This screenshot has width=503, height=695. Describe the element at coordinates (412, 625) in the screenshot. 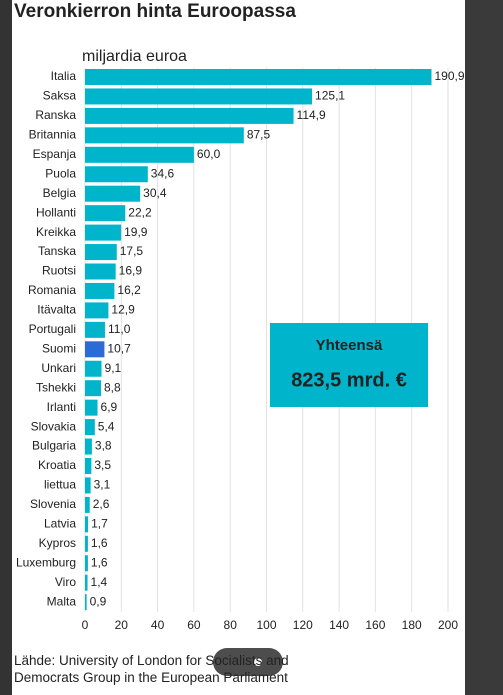

I see `x-tick-label: 180` at that location.